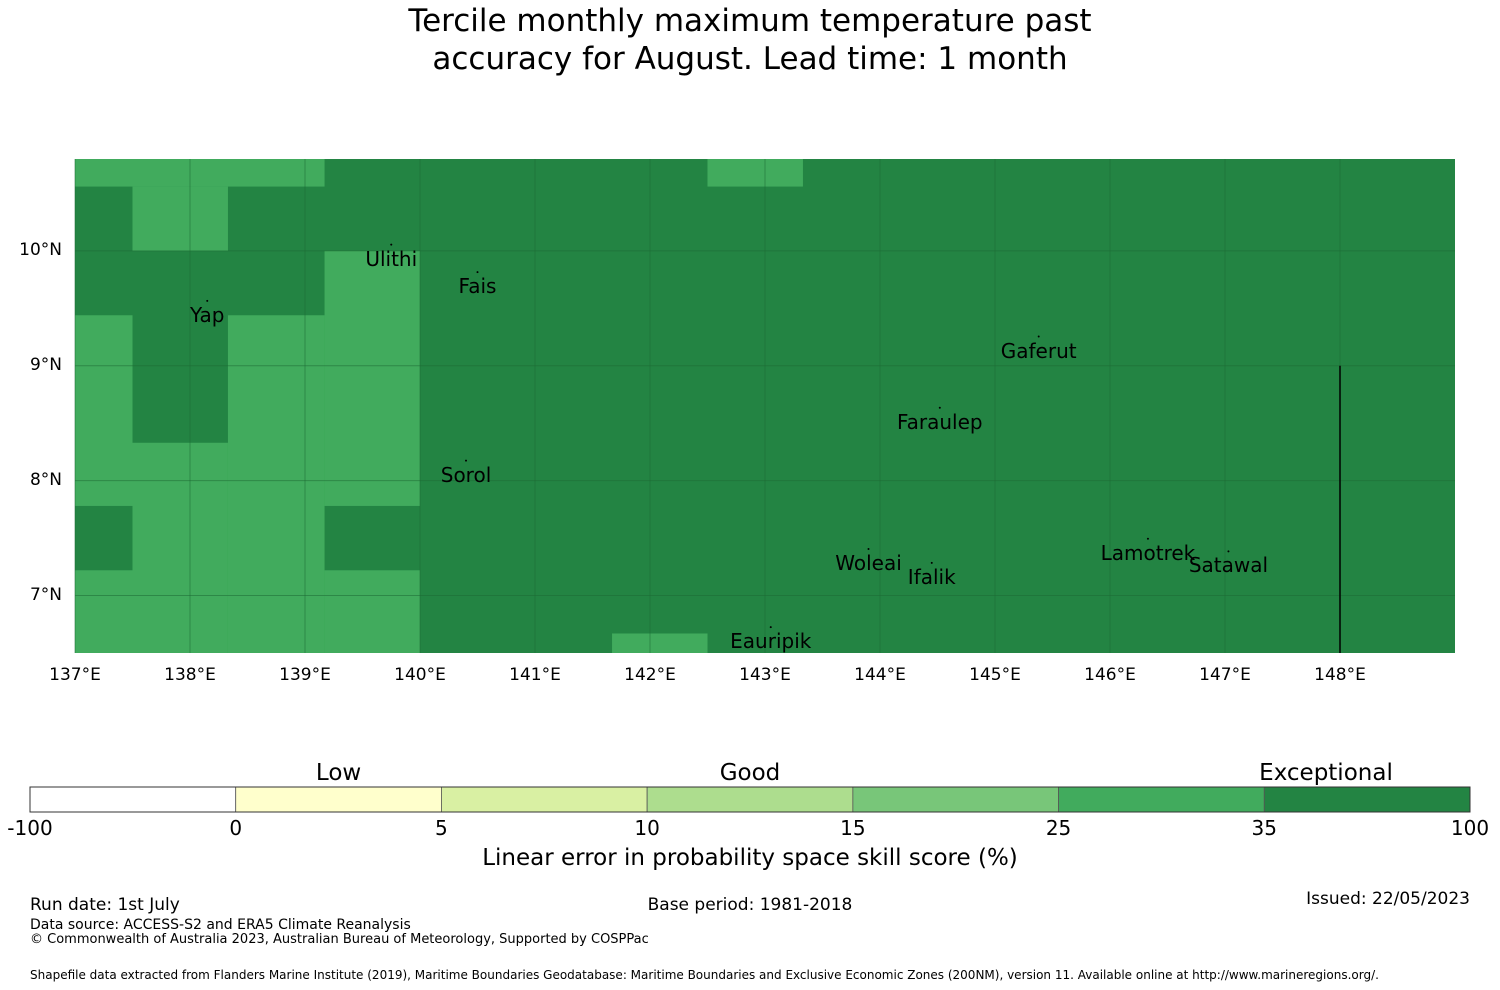 The width and height of the screenshot is (1500, 990). What do you see at coordinates (236, 828) in the screenshot?
I see `colorbar-tick-label: 0` at bounding box center [236, 828].